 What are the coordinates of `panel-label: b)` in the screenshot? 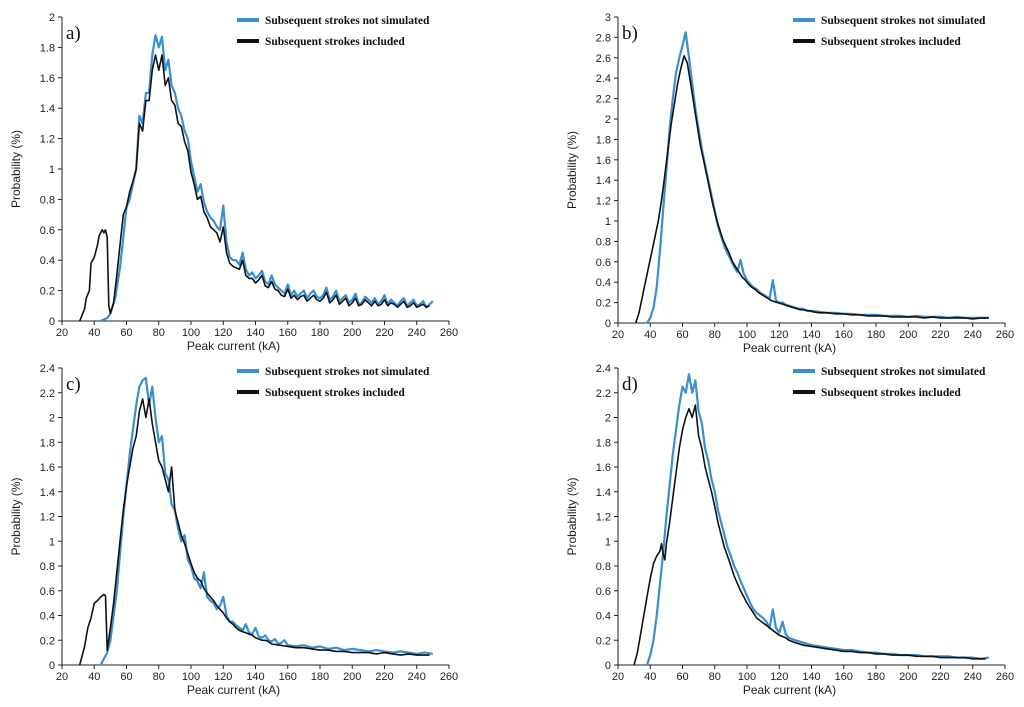 It's located at (630, 33).